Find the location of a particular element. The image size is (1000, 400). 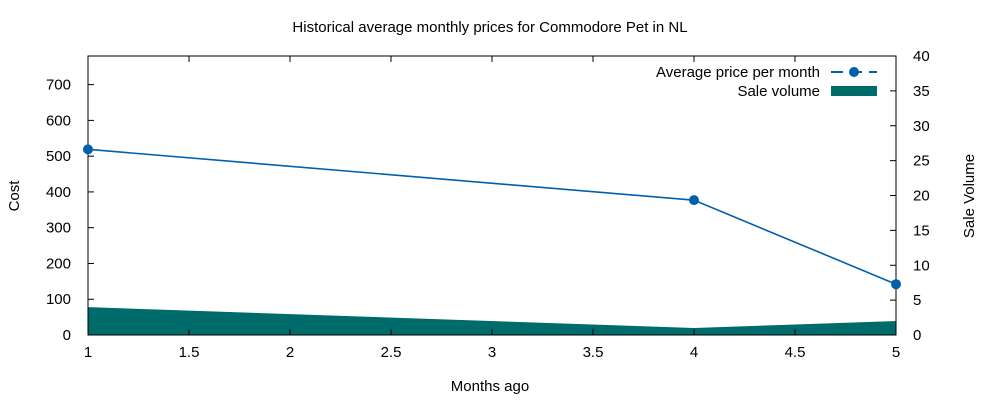

x-tick-label: 2 is located at coordinates (290, 352).